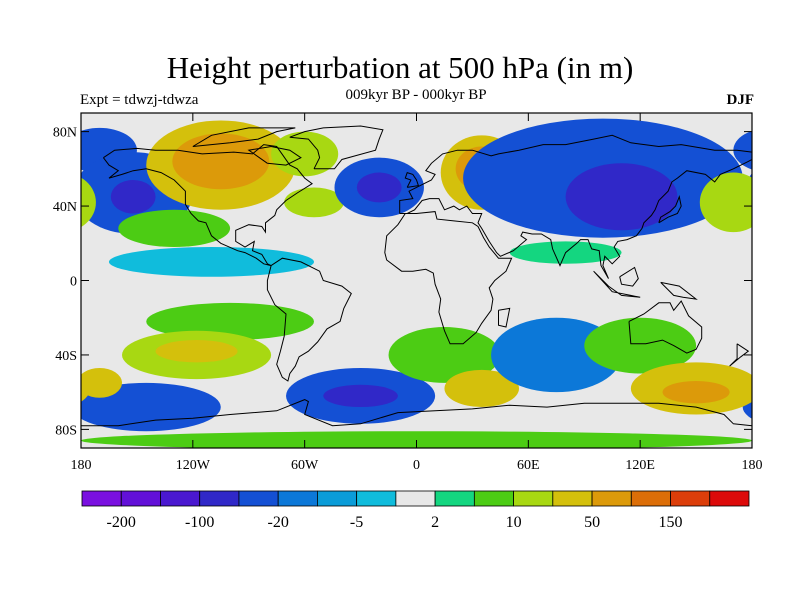  I want to click on y-tick-label-2: 0, so click(73, 282).